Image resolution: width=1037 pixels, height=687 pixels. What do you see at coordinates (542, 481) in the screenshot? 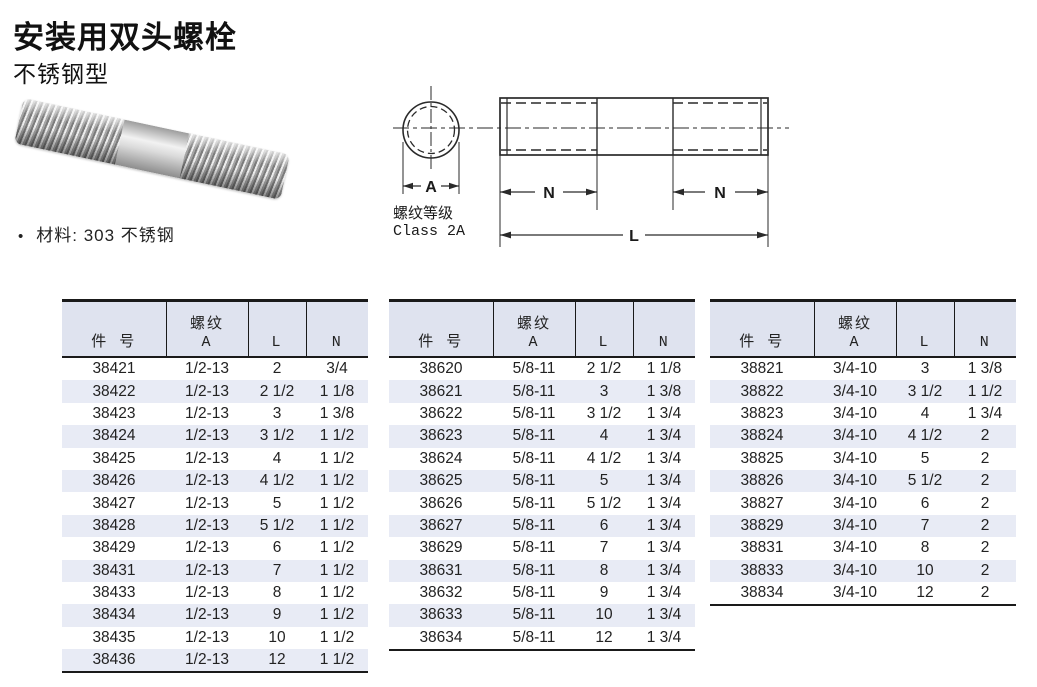
I see `table-row: 38625 5/8-11 5 1 3/4` at bounding box center [542, 481].